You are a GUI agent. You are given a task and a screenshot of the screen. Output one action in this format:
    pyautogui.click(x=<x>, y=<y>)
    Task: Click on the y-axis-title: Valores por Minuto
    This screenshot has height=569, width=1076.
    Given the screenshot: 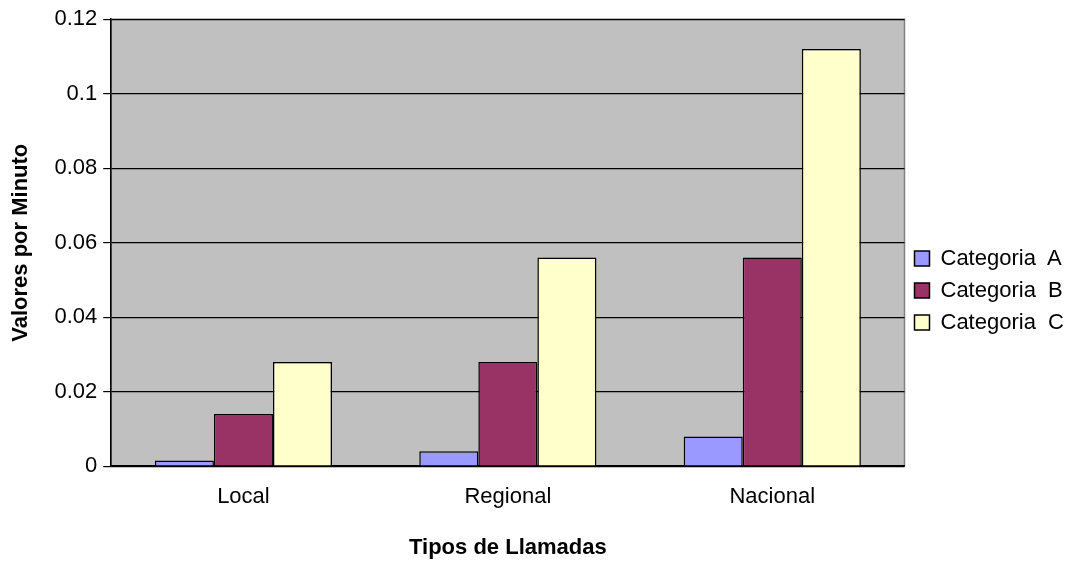 What is the action you would take?
    pyautogui.click(x=20, y=242)
    